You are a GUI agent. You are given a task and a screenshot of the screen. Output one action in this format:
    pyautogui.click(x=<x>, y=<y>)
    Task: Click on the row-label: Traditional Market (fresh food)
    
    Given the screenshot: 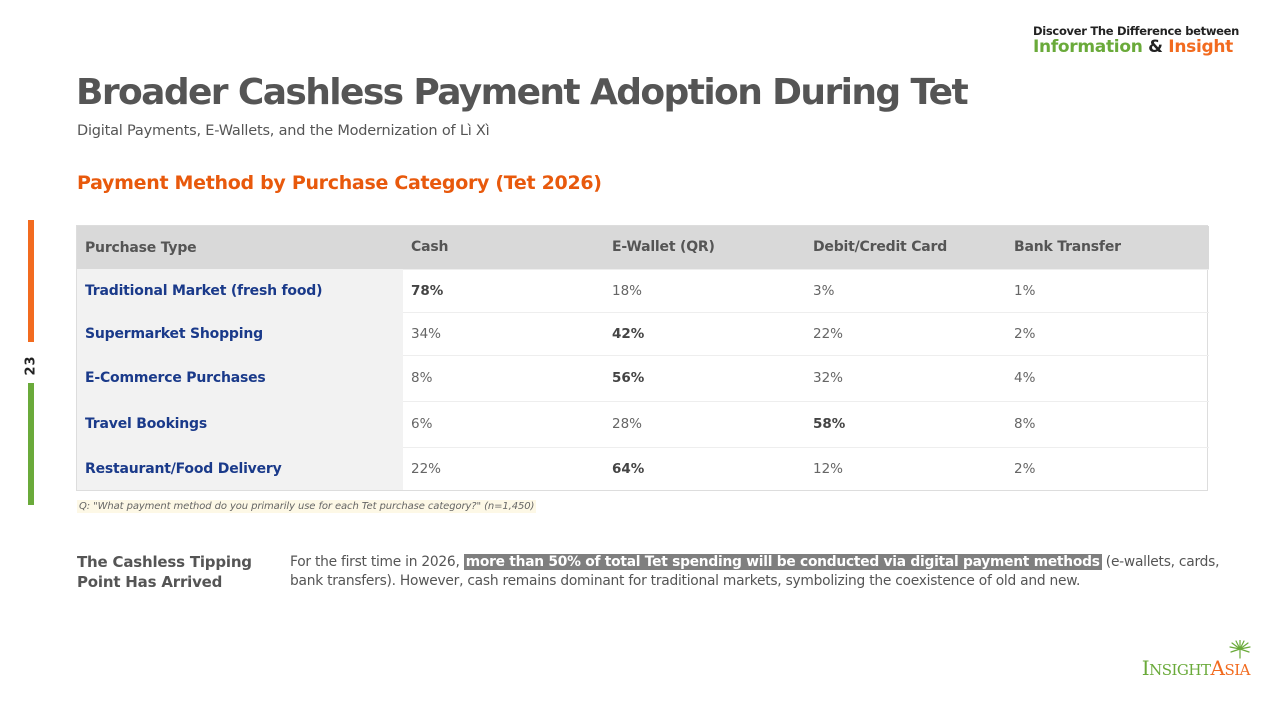 What is the action you would take?
    pyautogui.click(x=240, y=290)
    